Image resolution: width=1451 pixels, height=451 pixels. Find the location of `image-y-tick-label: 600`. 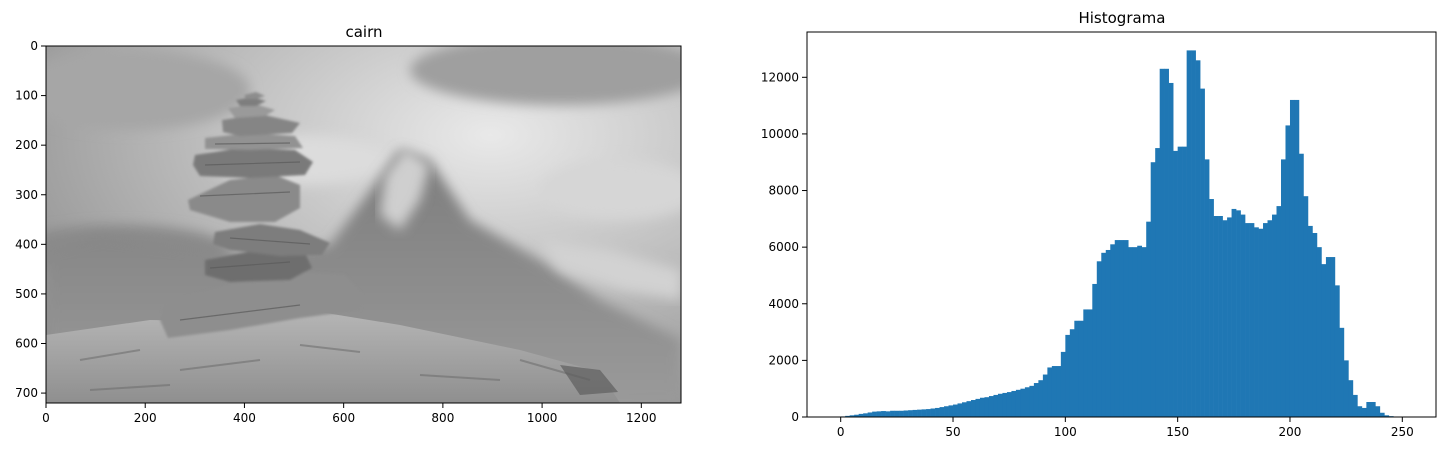

image-y-tick-label: 600 is located at coordinates (26, 344).